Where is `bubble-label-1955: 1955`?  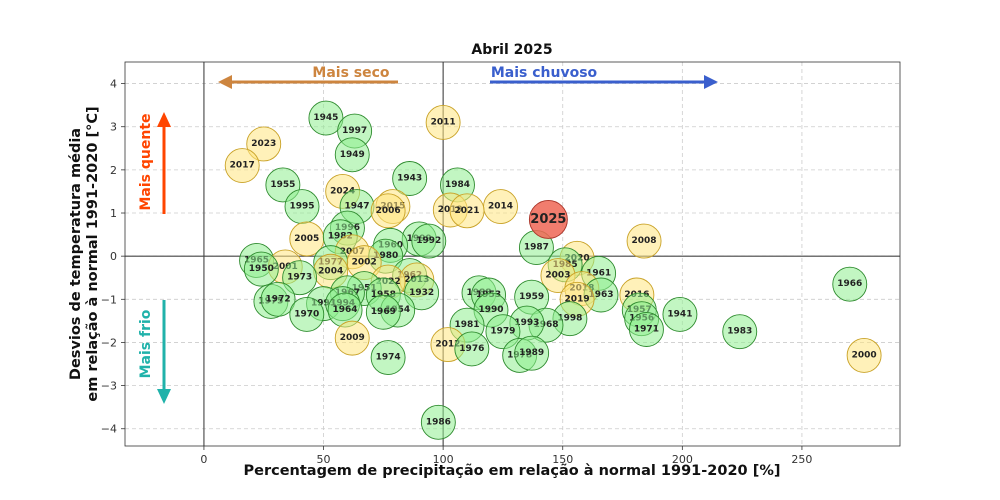 bubble-label-1955: 1955 is located at coordinates (282, 185).